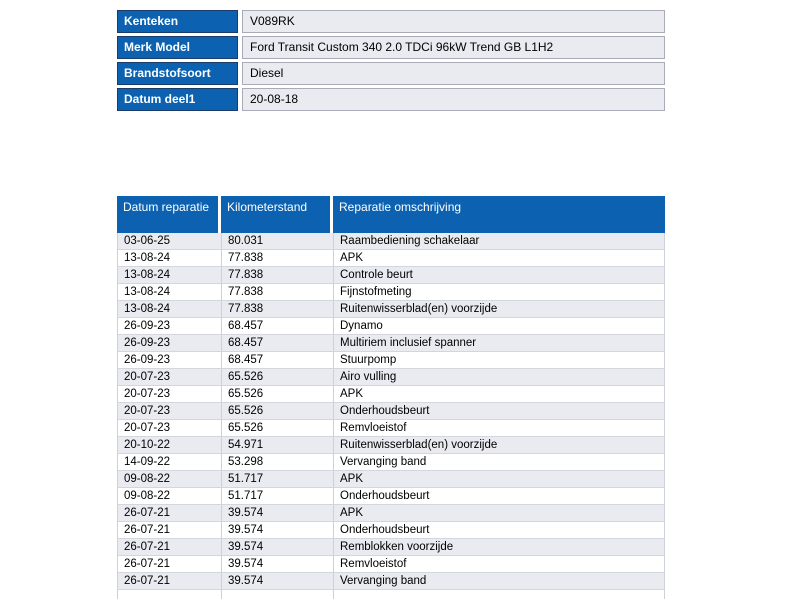  I want to click on cell-date: 14-09-22, so click(170, 462).